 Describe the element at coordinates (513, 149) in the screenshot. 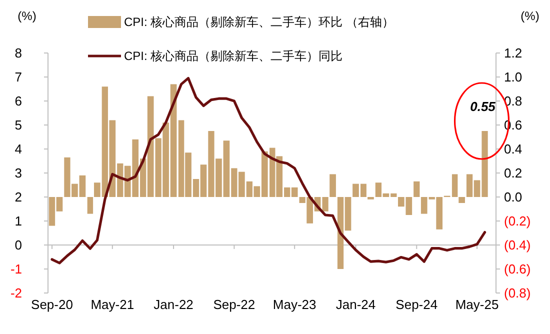

I see `y2-tick-label: 0.4` at that location.